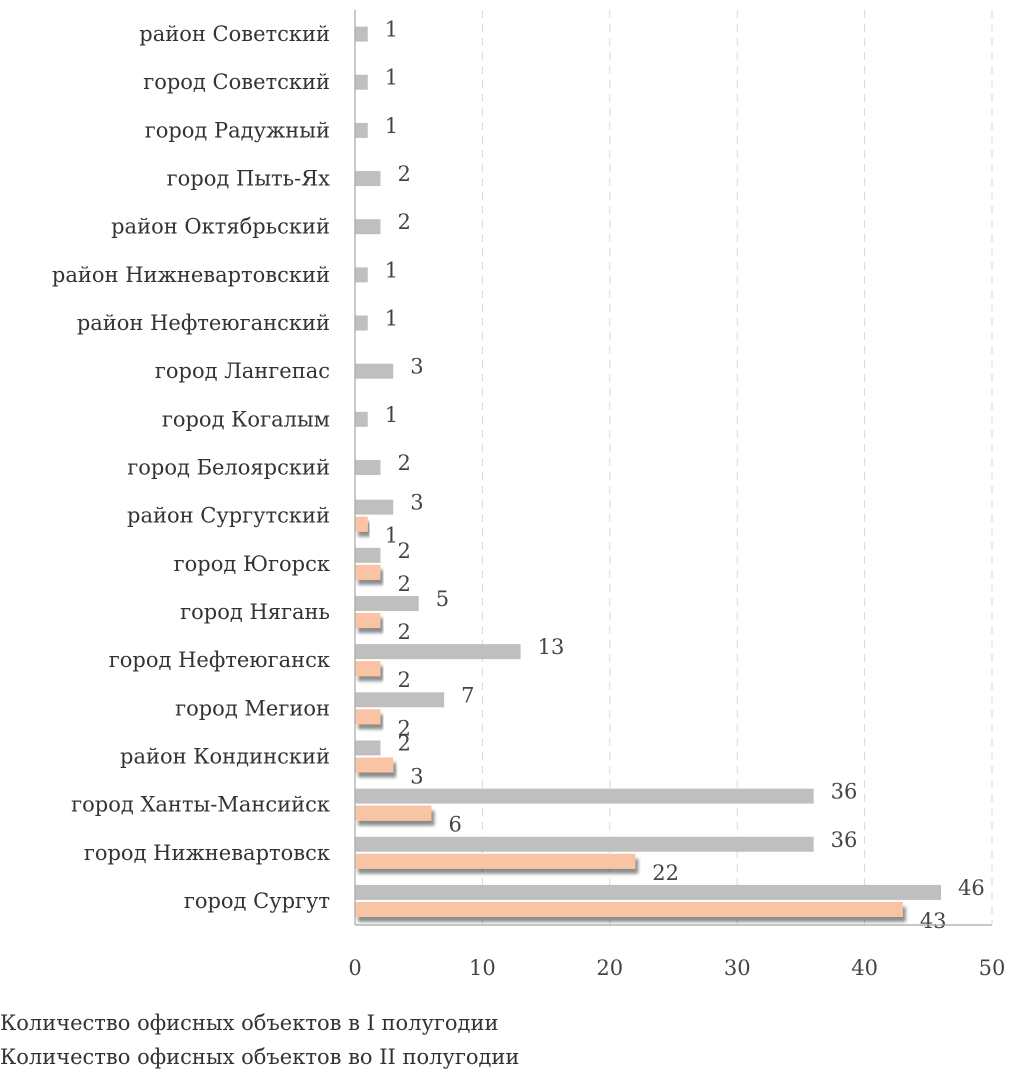 The image size is (1009, 1074). Describe the element at coordinates (203, 323) in the screenshot. I see `category-label: район Нефтеюганский` at that location.